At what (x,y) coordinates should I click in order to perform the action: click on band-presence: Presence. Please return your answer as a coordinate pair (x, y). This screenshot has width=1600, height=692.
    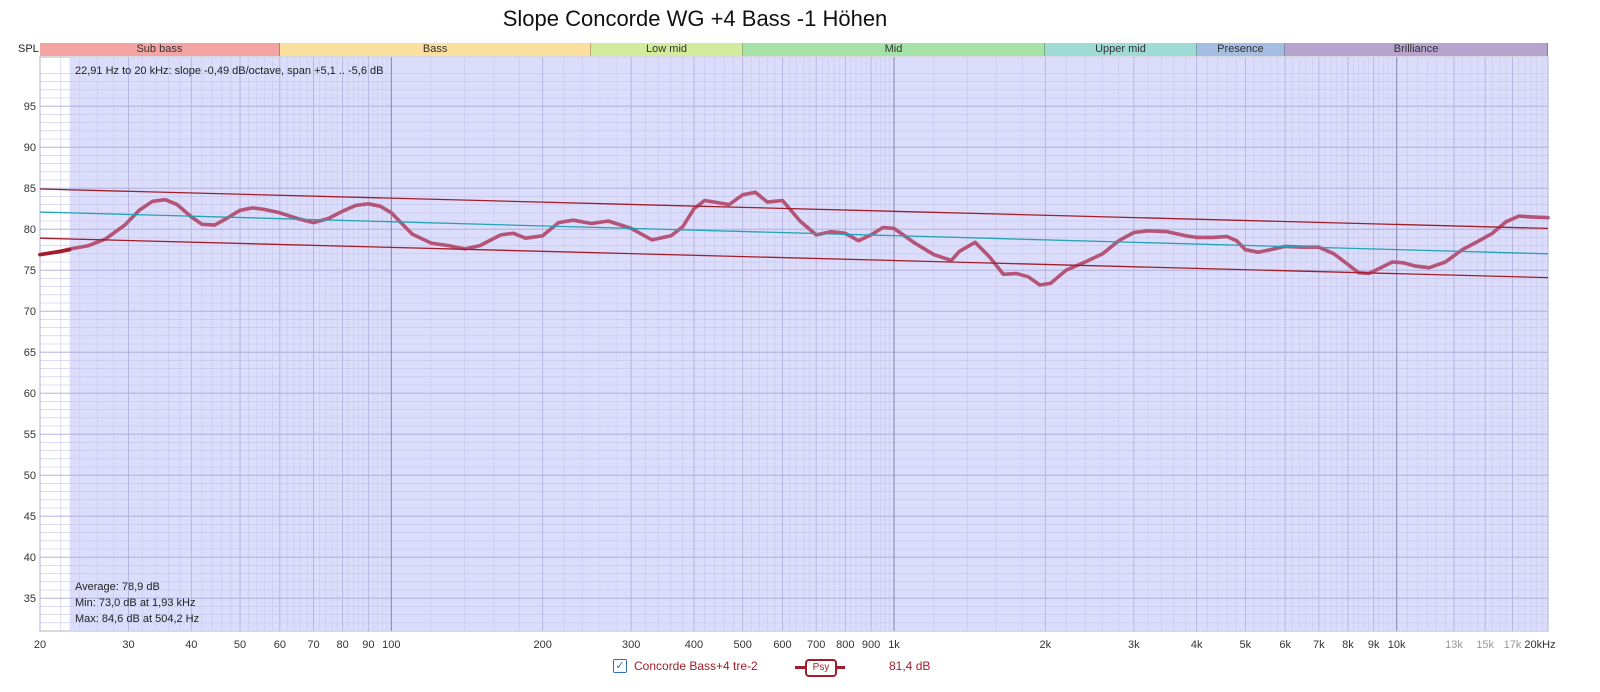
    Looking at the image, I should click on (1241, 49).